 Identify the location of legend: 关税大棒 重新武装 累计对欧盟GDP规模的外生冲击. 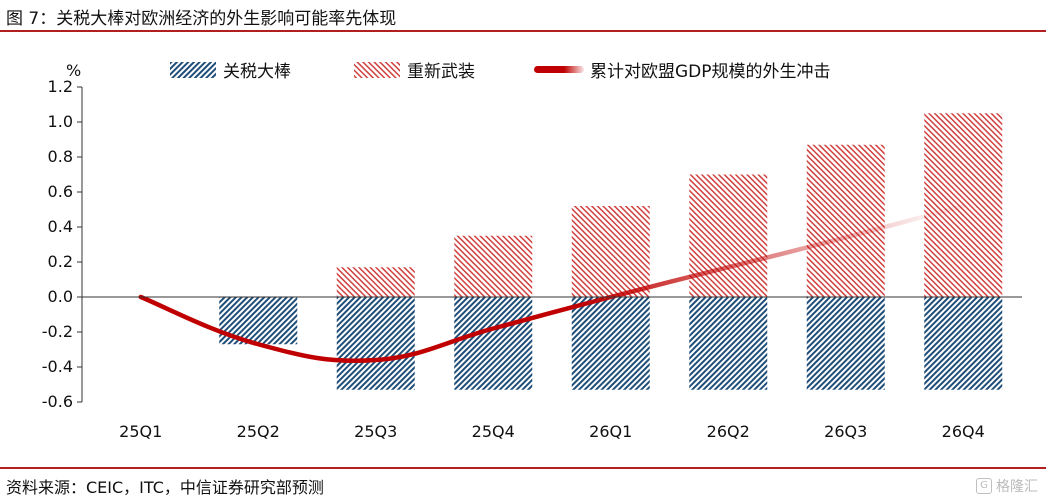
(500, 72).